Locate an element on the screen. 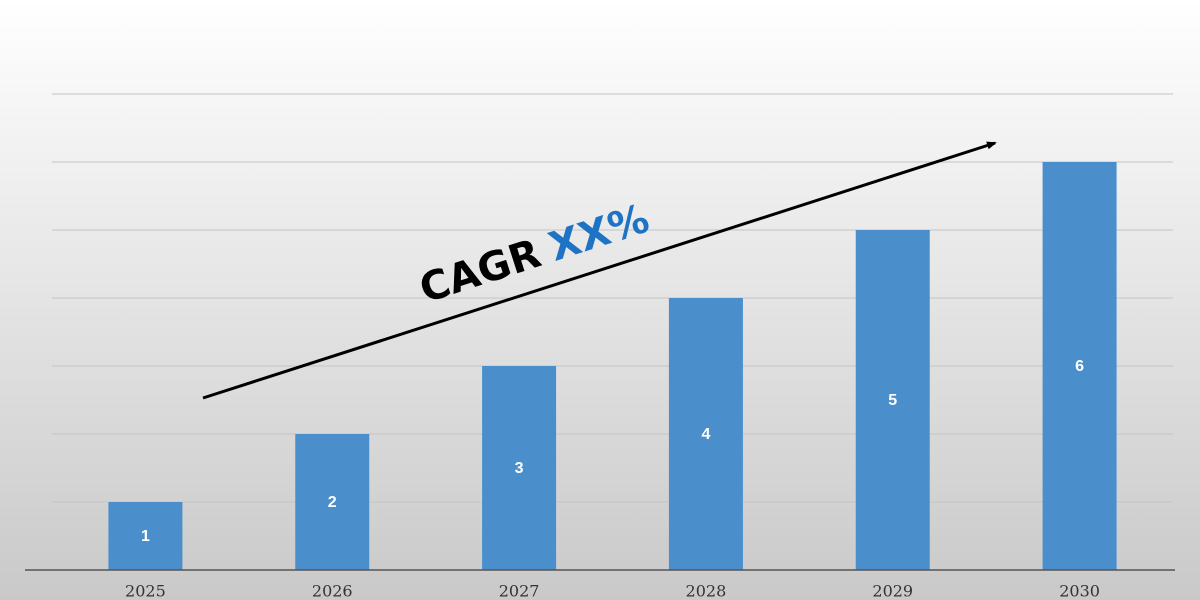 The height and width of the screenshot is (600, 1200). x-tick-label: 2029 is located at coordinates (892, 591).